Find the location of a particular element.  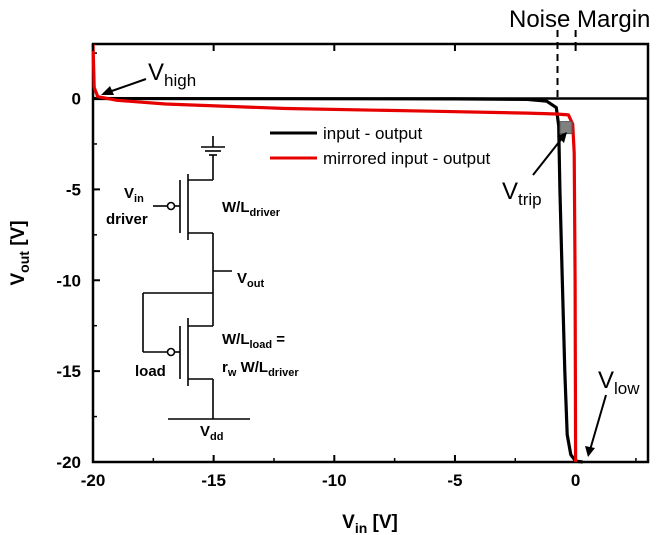

legend-label-mirrored: mirrored input - output is located at coordinates (407, 158).